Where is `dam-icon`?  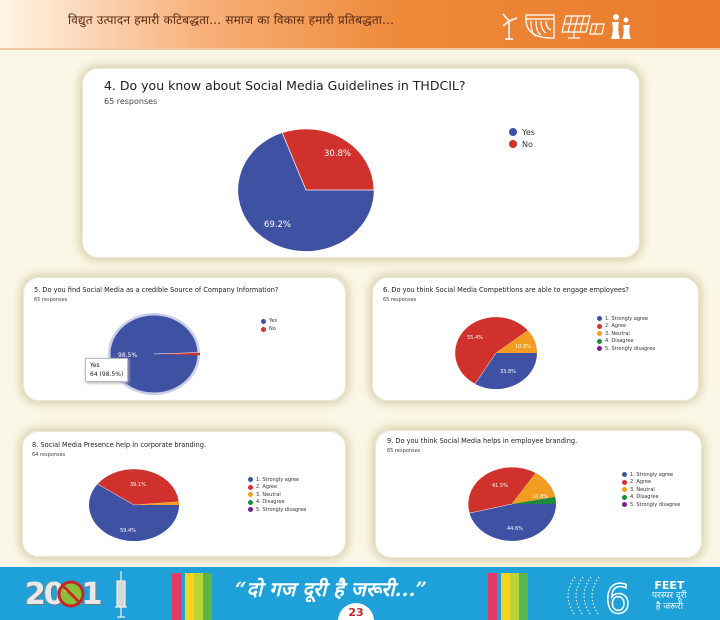
dam-icon is located at coordinates (540, 26).